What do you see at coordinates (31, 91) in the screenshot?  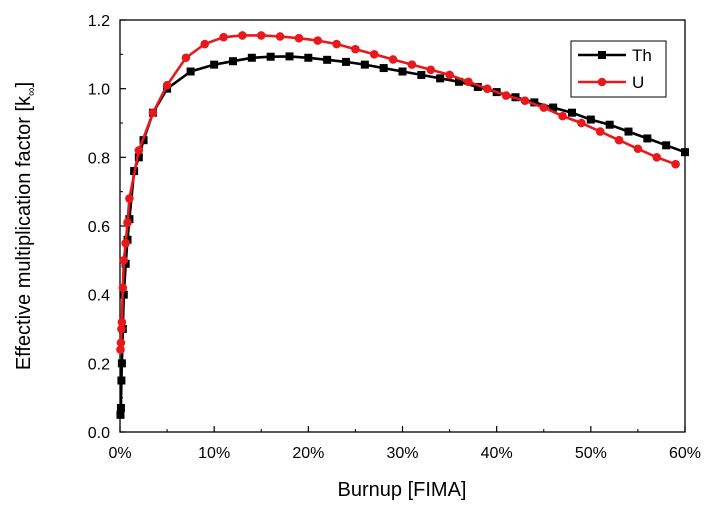 I see `y-axis-title-subscript: ∞` at bounding box center [31, 91].